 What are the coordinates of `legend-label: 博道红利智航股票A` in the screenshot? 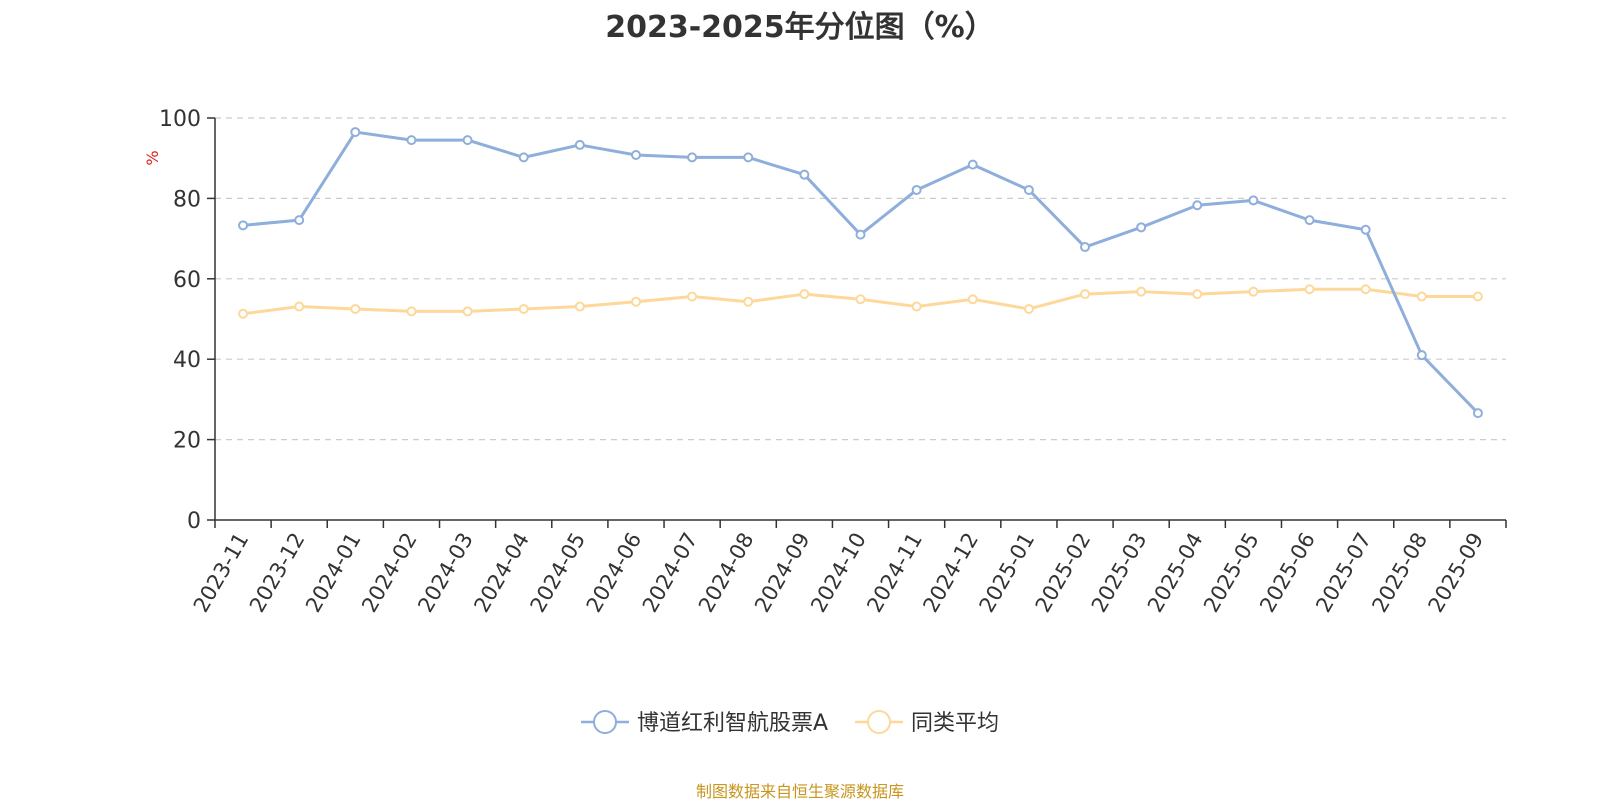 It's located at (732, 723).